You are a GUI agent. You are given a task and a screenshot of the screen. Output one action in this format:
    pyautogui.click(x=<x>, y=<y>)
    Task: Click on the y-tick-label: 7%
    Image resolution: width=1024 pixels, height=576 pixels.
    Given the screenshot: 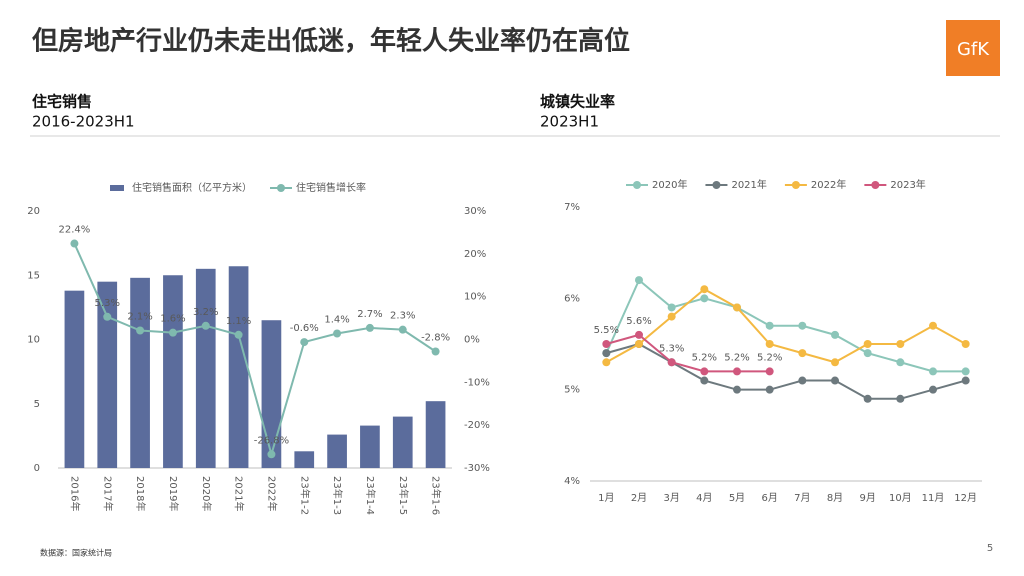 What is the action you would take?
    pyautogui.click(x=572, y=207)
    